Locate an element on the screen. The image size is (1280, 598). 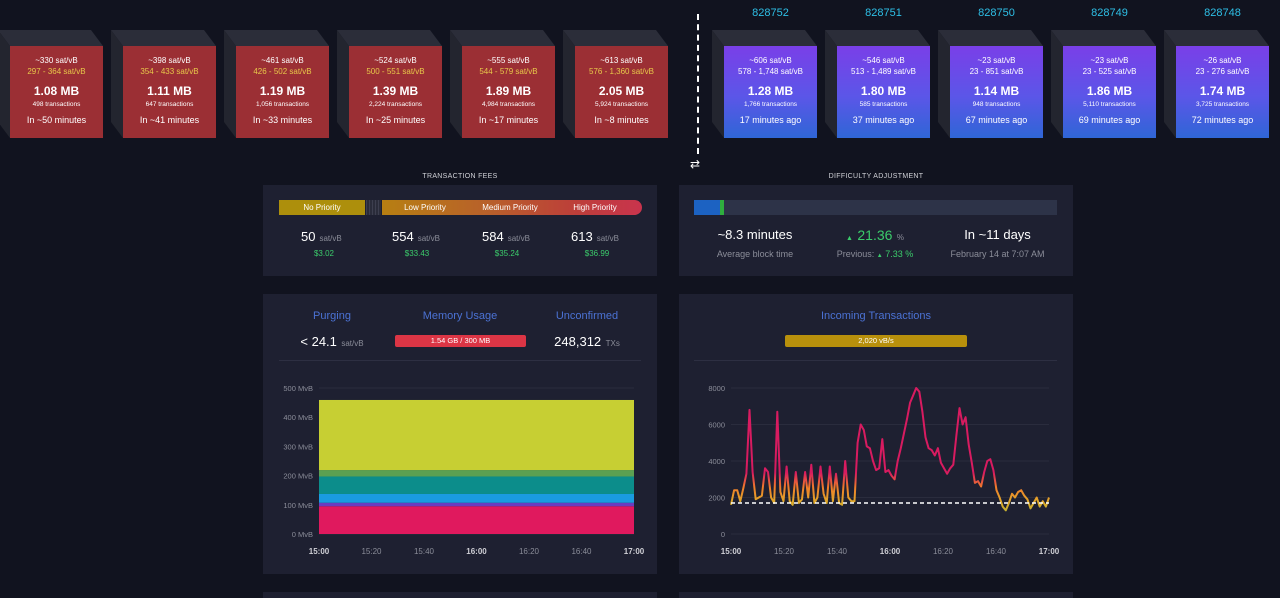
block-size: 1.08 MB is located at coordinates (56, 91).